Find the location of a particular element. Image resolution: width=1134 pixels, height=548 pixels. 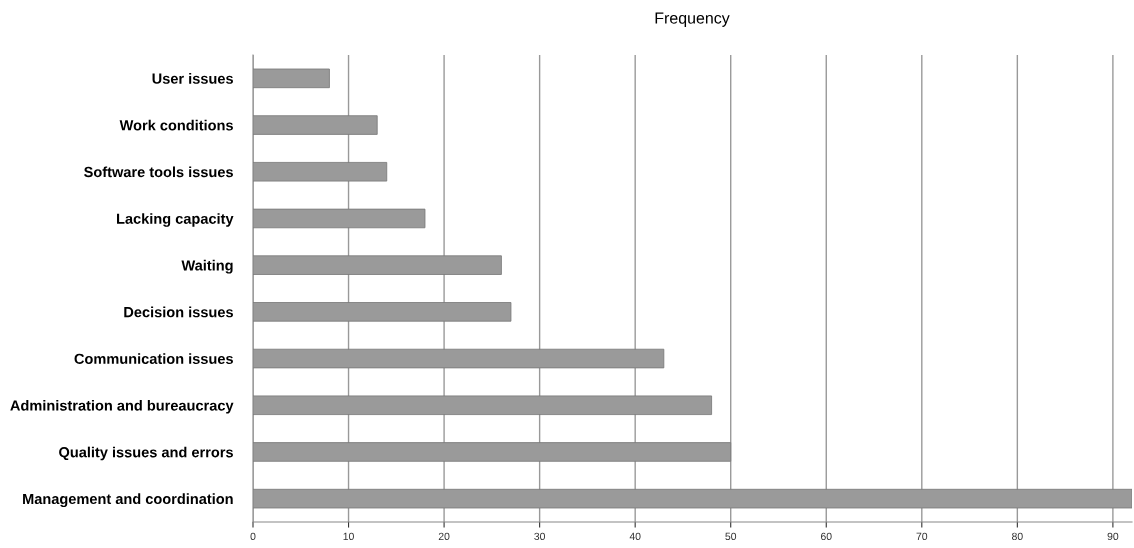

x-tick-label: 0 is located at coordinates (253, 536).